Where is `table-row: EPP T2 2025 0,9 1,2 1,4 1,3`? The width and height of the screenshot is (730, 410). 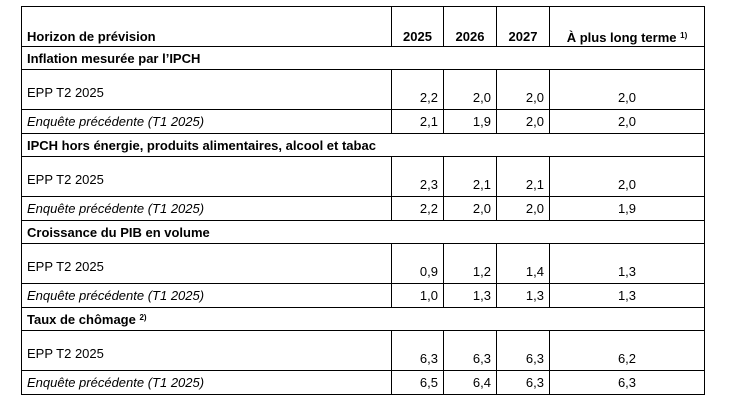 table-row: EPP T2 2025 0,9 1,2 1,4 1,3 is located at coordinates (363, 263).